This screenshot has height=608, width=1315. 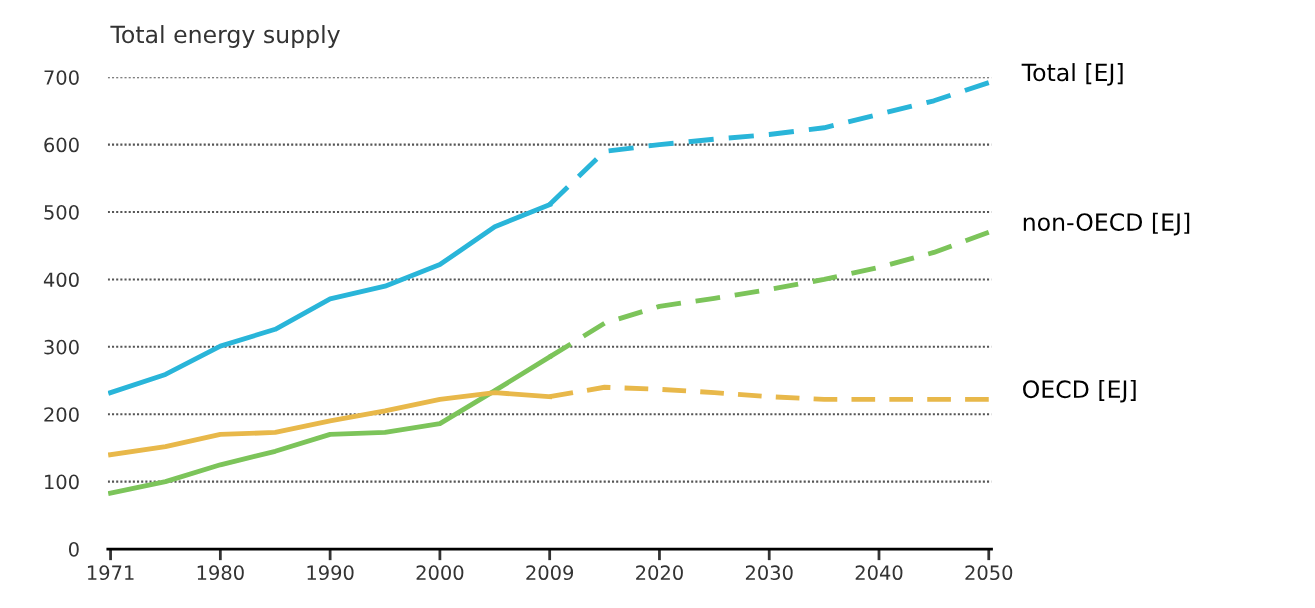 I want to click on series-label: OECD [EJ], so click(x=1079, y=391).